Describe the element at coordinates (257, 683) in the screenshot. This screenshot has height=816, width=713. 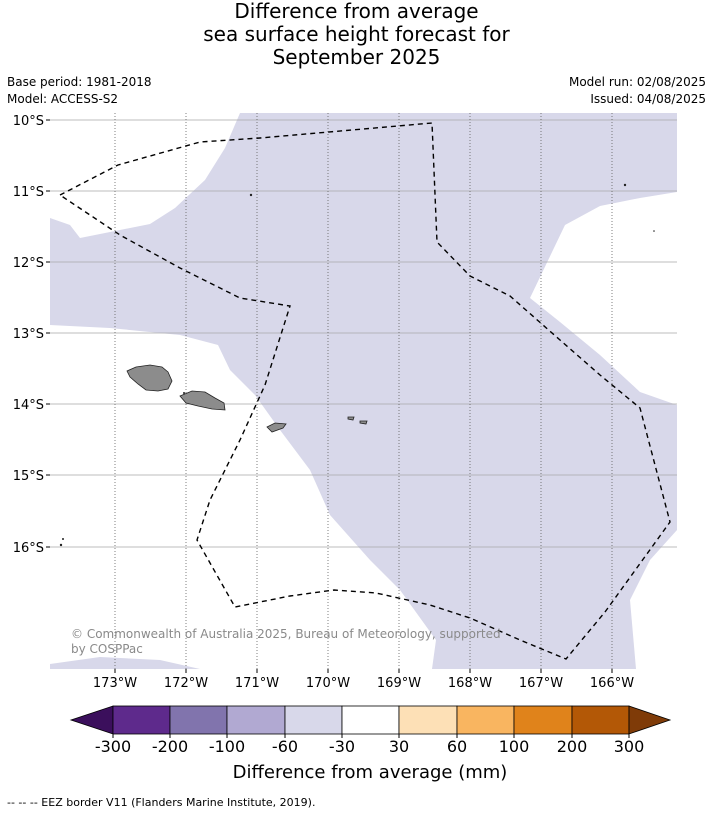
I see `lon-label-171w: 171°W` at that location.